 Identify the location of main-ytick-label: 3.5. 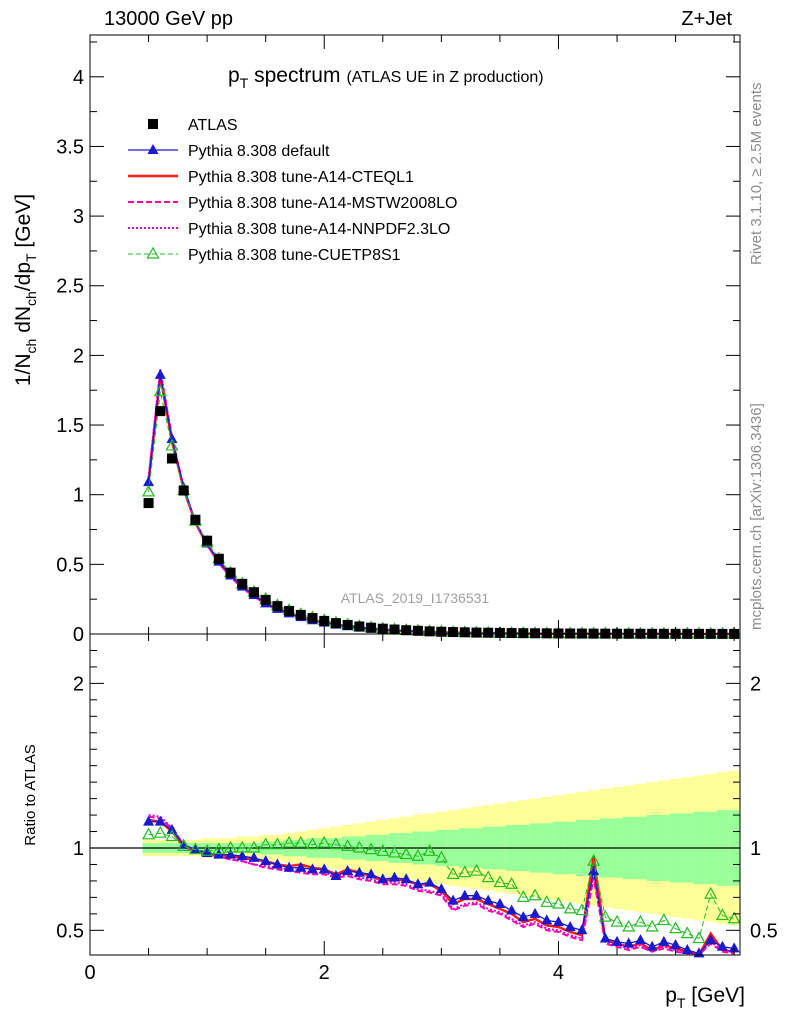
(70, 147).